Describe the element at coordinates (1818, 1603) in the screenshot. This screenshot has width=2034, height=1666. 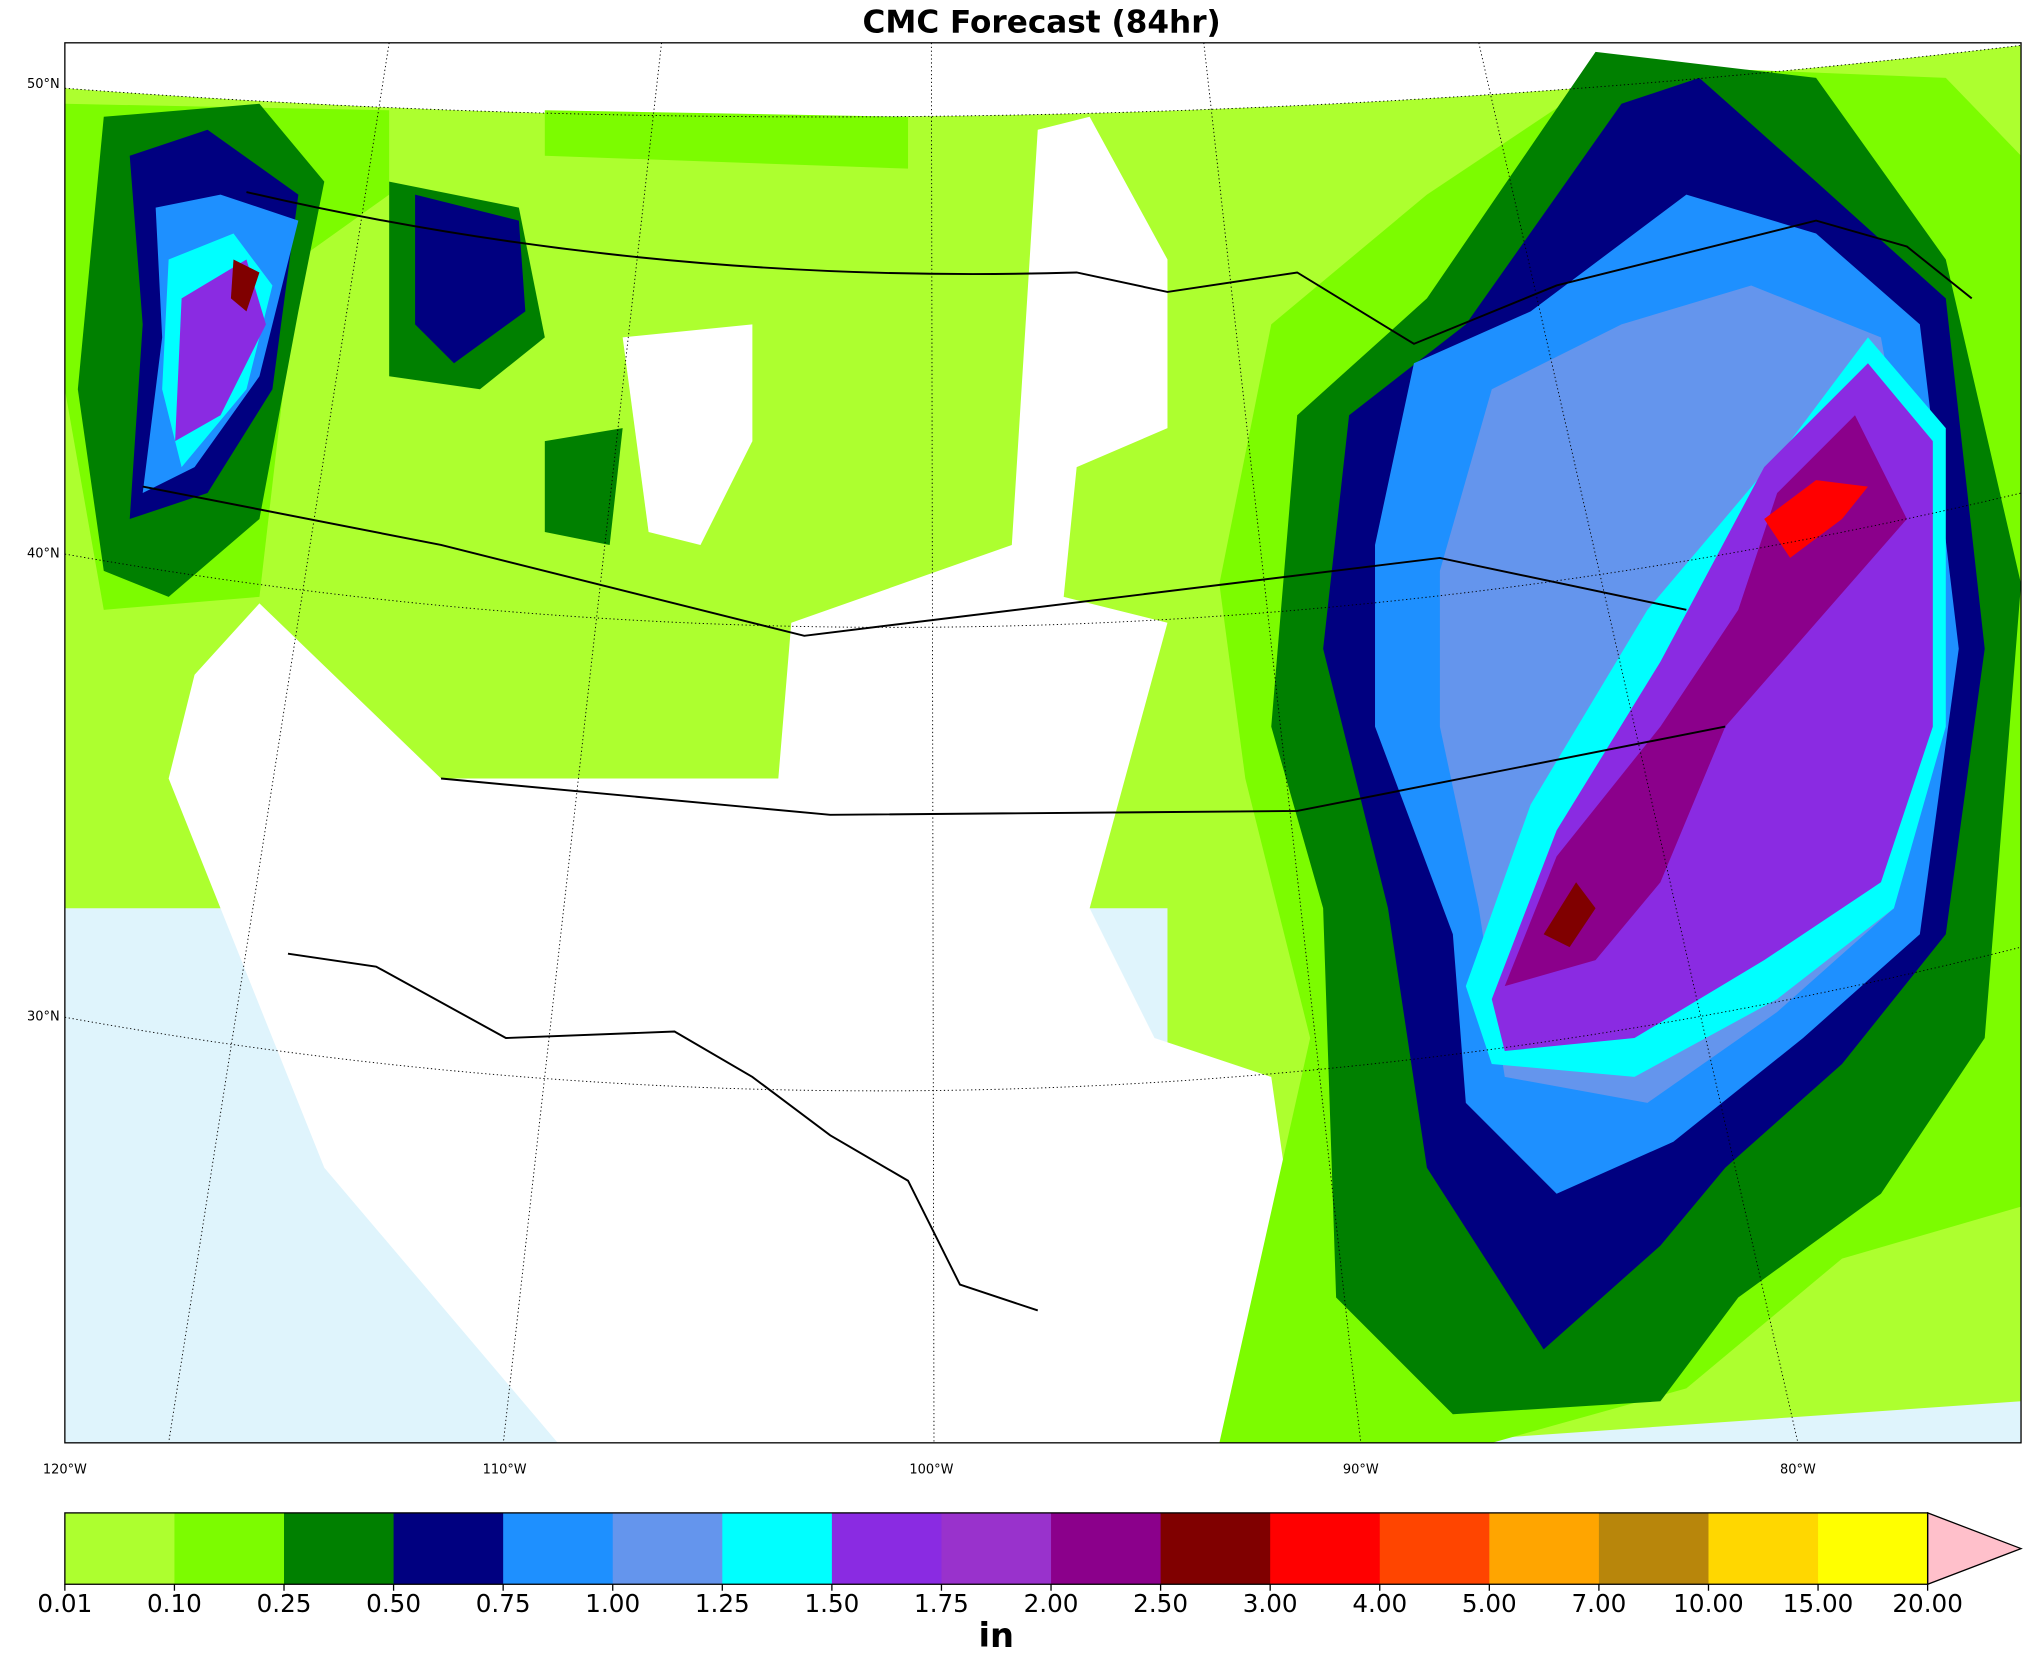
I see `colorbar-tick-label: 15.00` at that location.